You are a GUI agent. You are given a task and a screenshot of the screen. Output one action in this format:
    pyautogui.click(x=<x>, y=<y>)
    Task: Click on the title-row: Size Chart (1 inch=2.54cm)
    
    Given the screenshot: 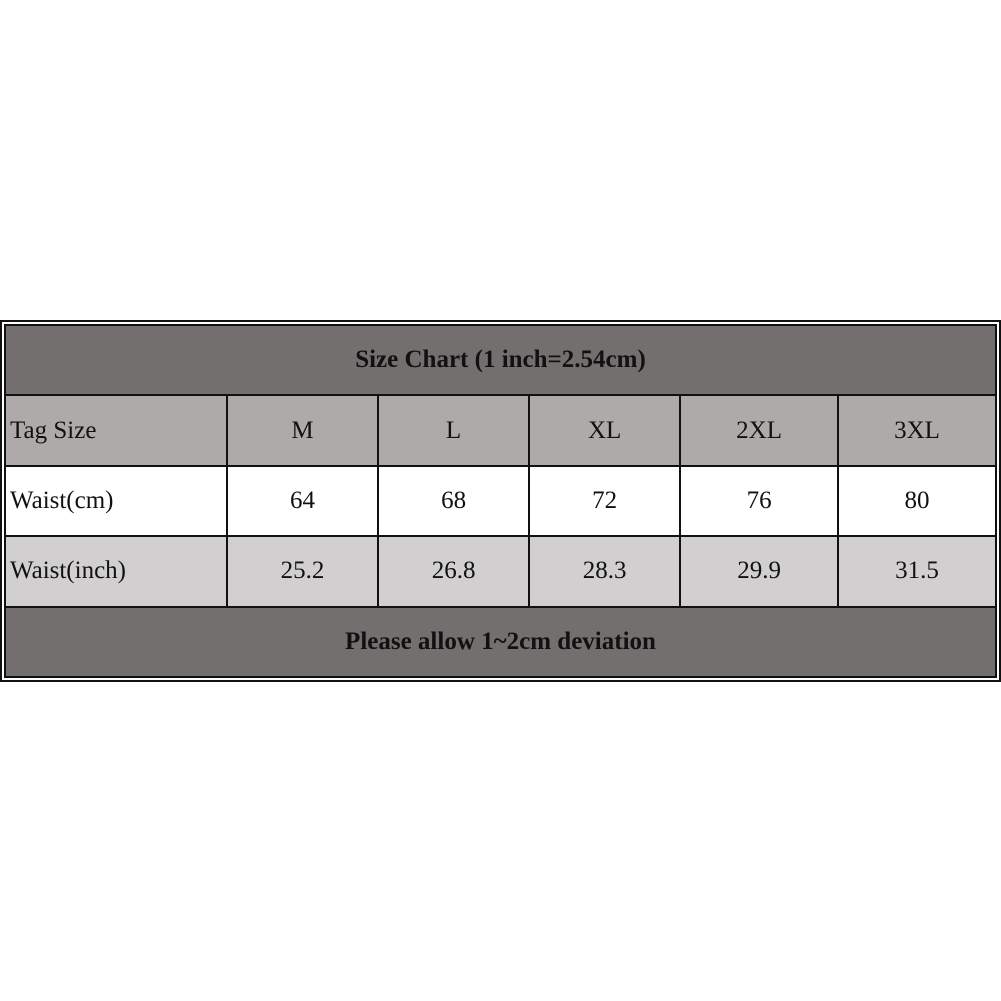 What is the action you would take?
    pyautogui.click(x=500, y=360)
    